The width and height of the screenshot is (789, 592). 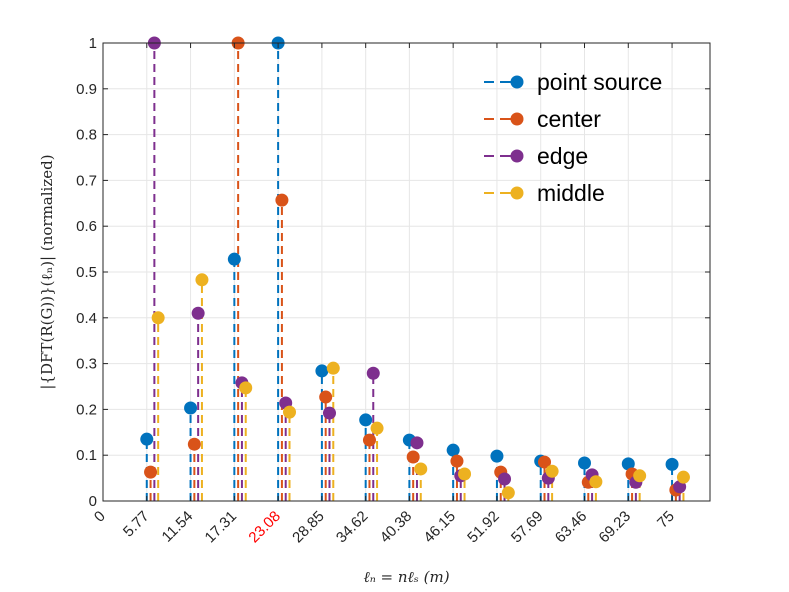 What do you see at coordinates (571, 527) in the screenshot?
I see `x-tick-label: 63.46` at bounding box center [571, 527].